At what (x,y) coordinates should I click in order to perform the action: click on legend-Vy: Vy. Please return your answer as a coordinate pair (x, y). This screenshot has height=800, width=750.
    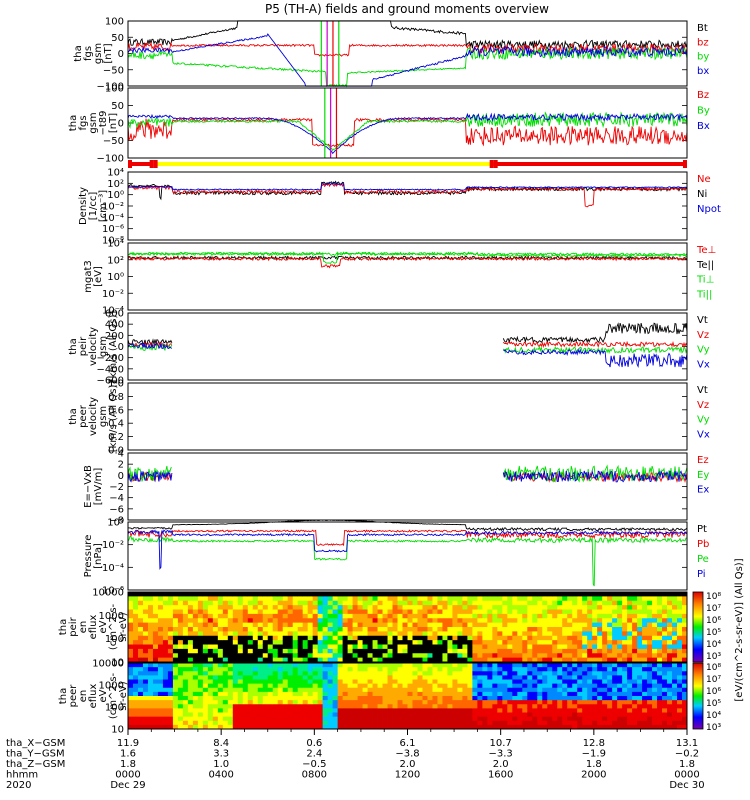
    Looking at the image, I should click on (703, 350).